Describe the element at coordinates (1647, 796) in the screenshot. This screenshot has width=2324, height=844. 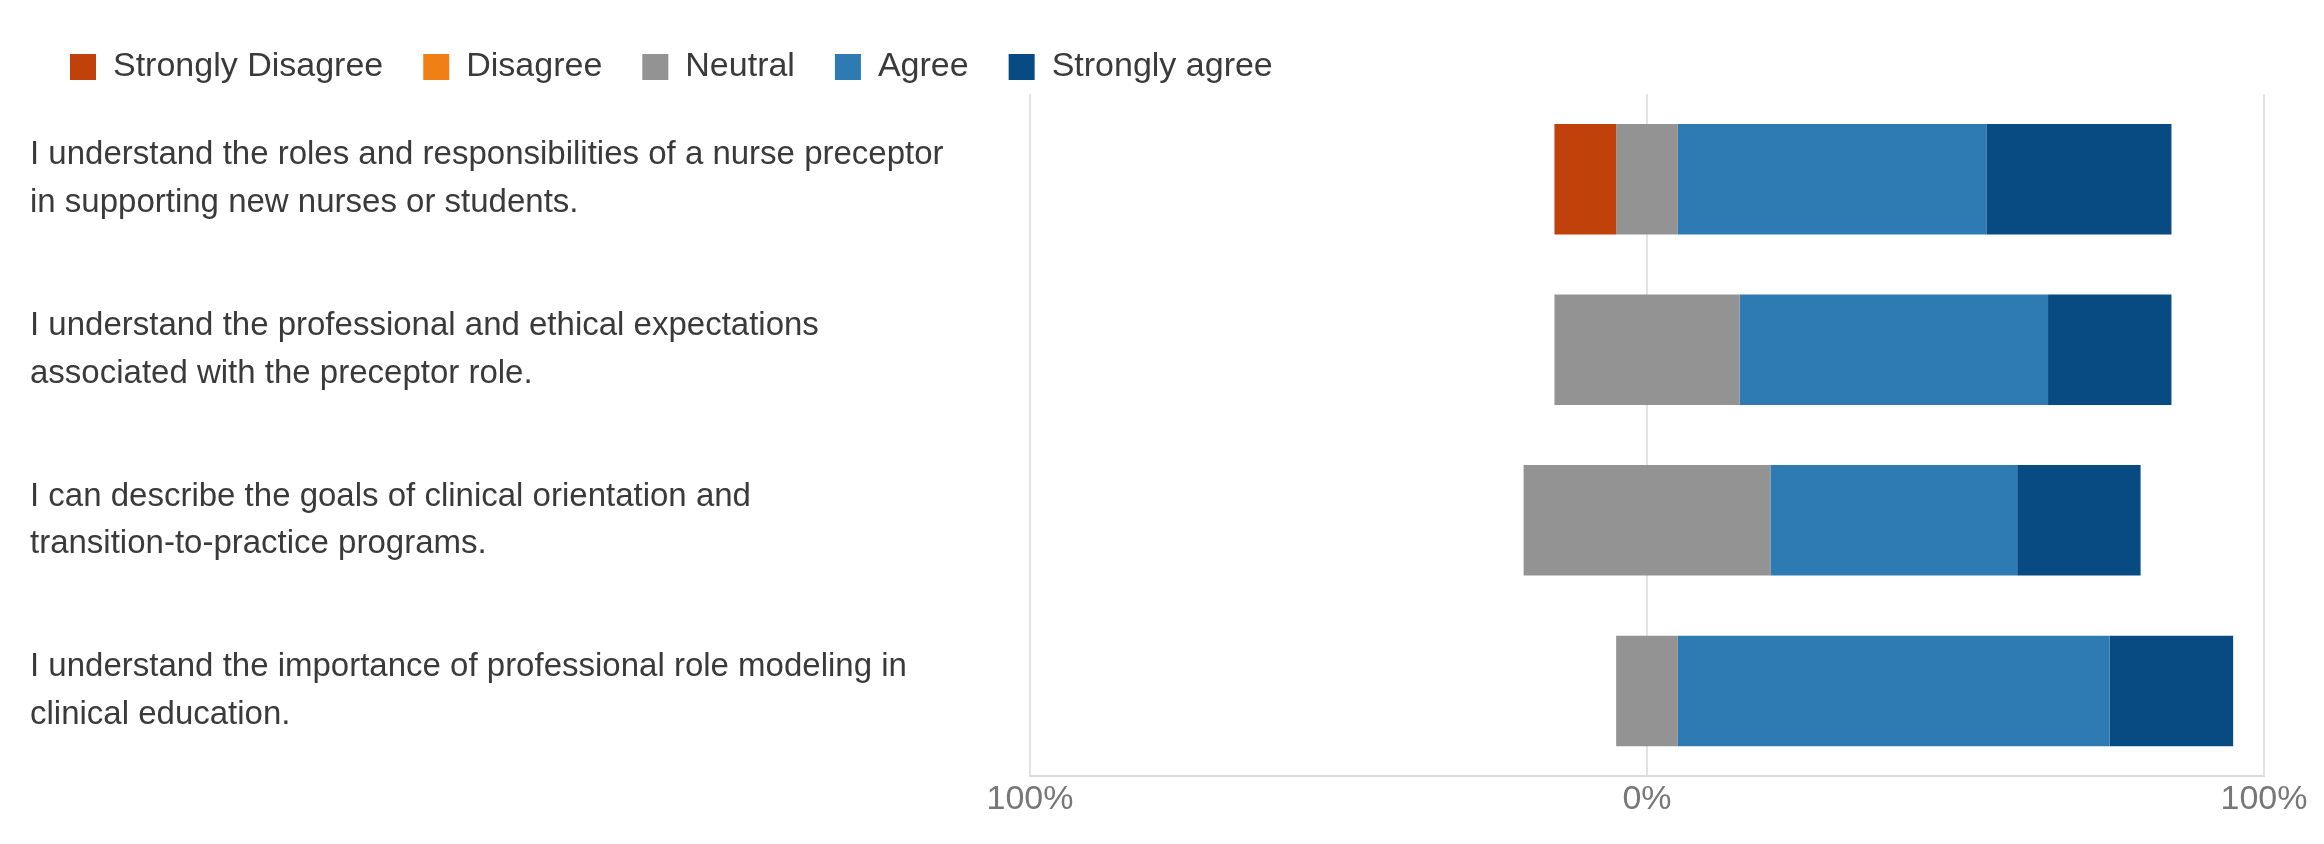
I see `x-tick-label: 0%` at that location.